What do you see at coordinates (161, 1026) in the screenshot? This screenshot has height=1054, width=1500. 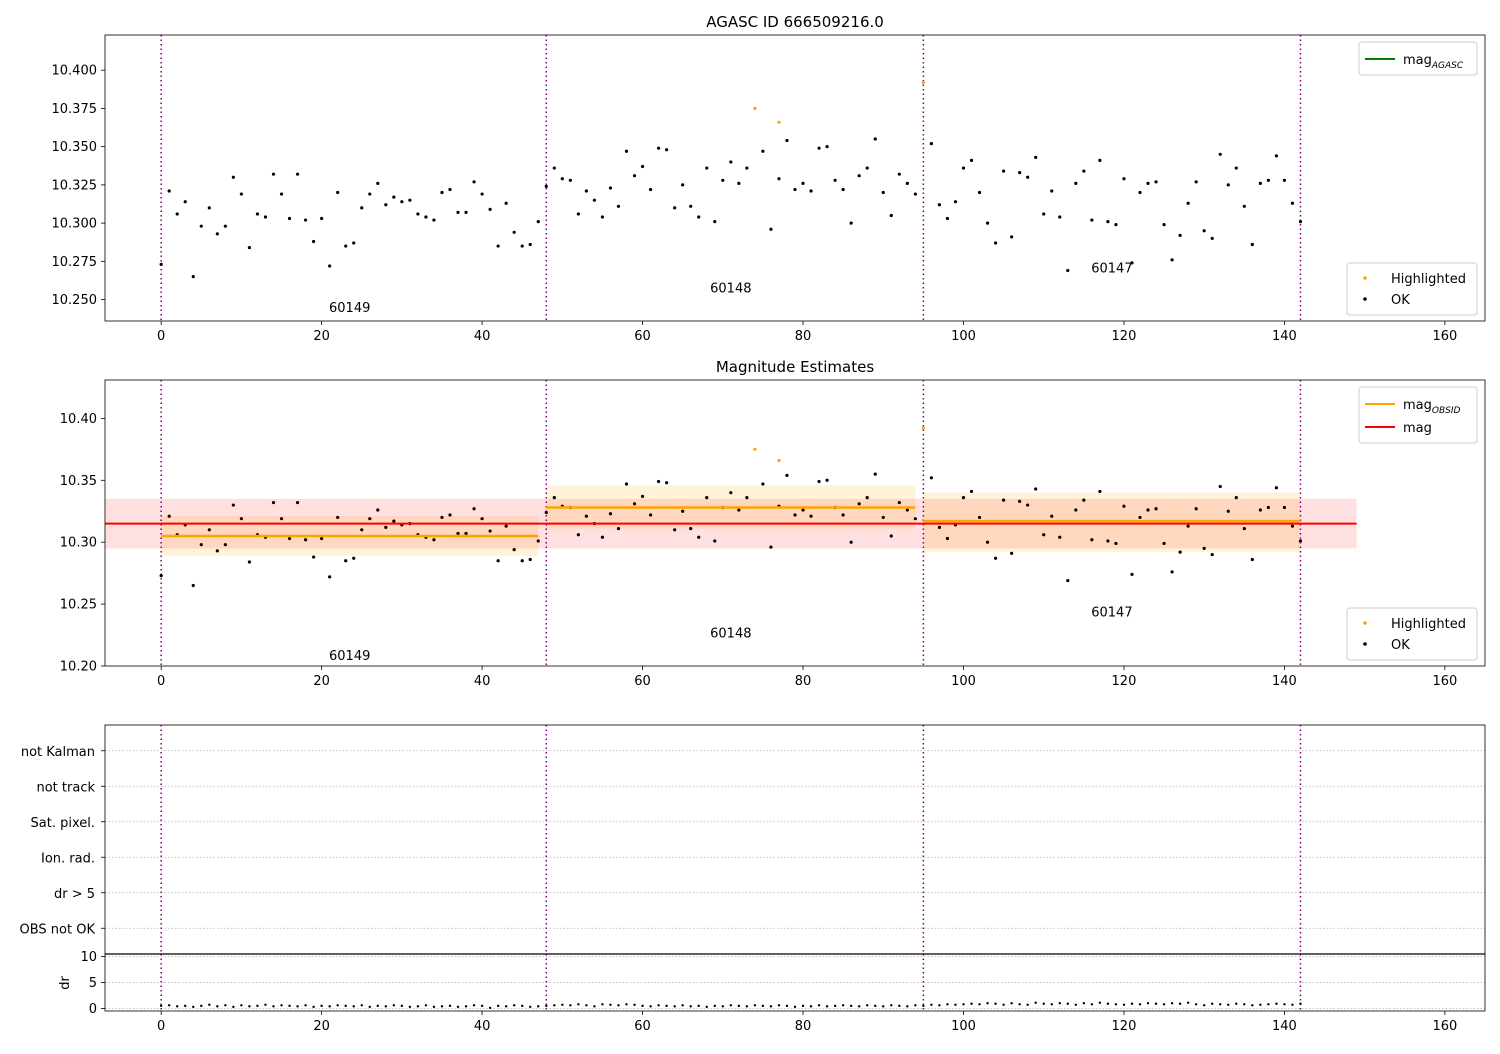 I see `dr-x-tick-label: 0` at bounding box center [161, 1026].